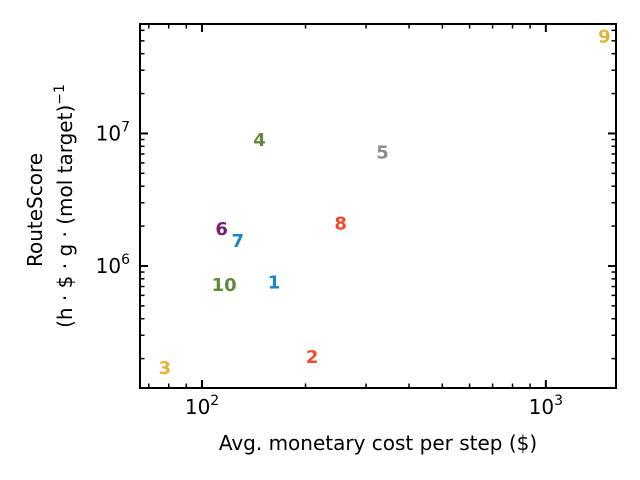 This screenshot has height=480, width=640. I want to click on tick-exponent: 2, so click(214, 401).